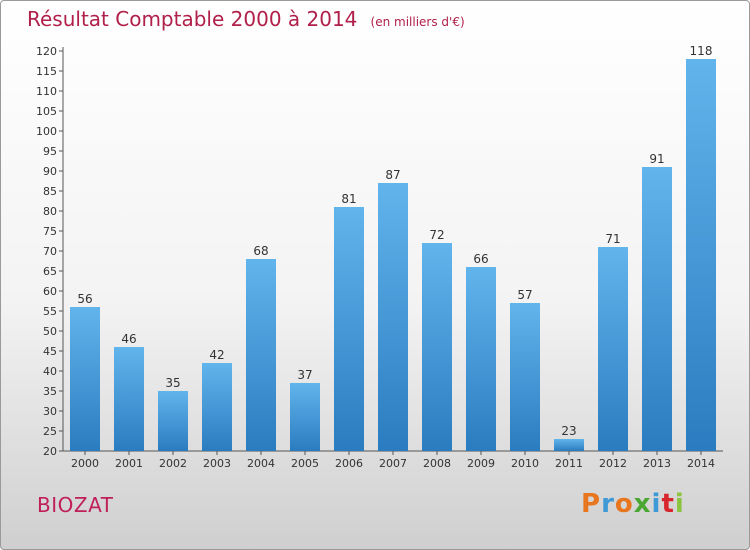  I want to click on x-tick-label-2010: 2010, so click(525, 463).